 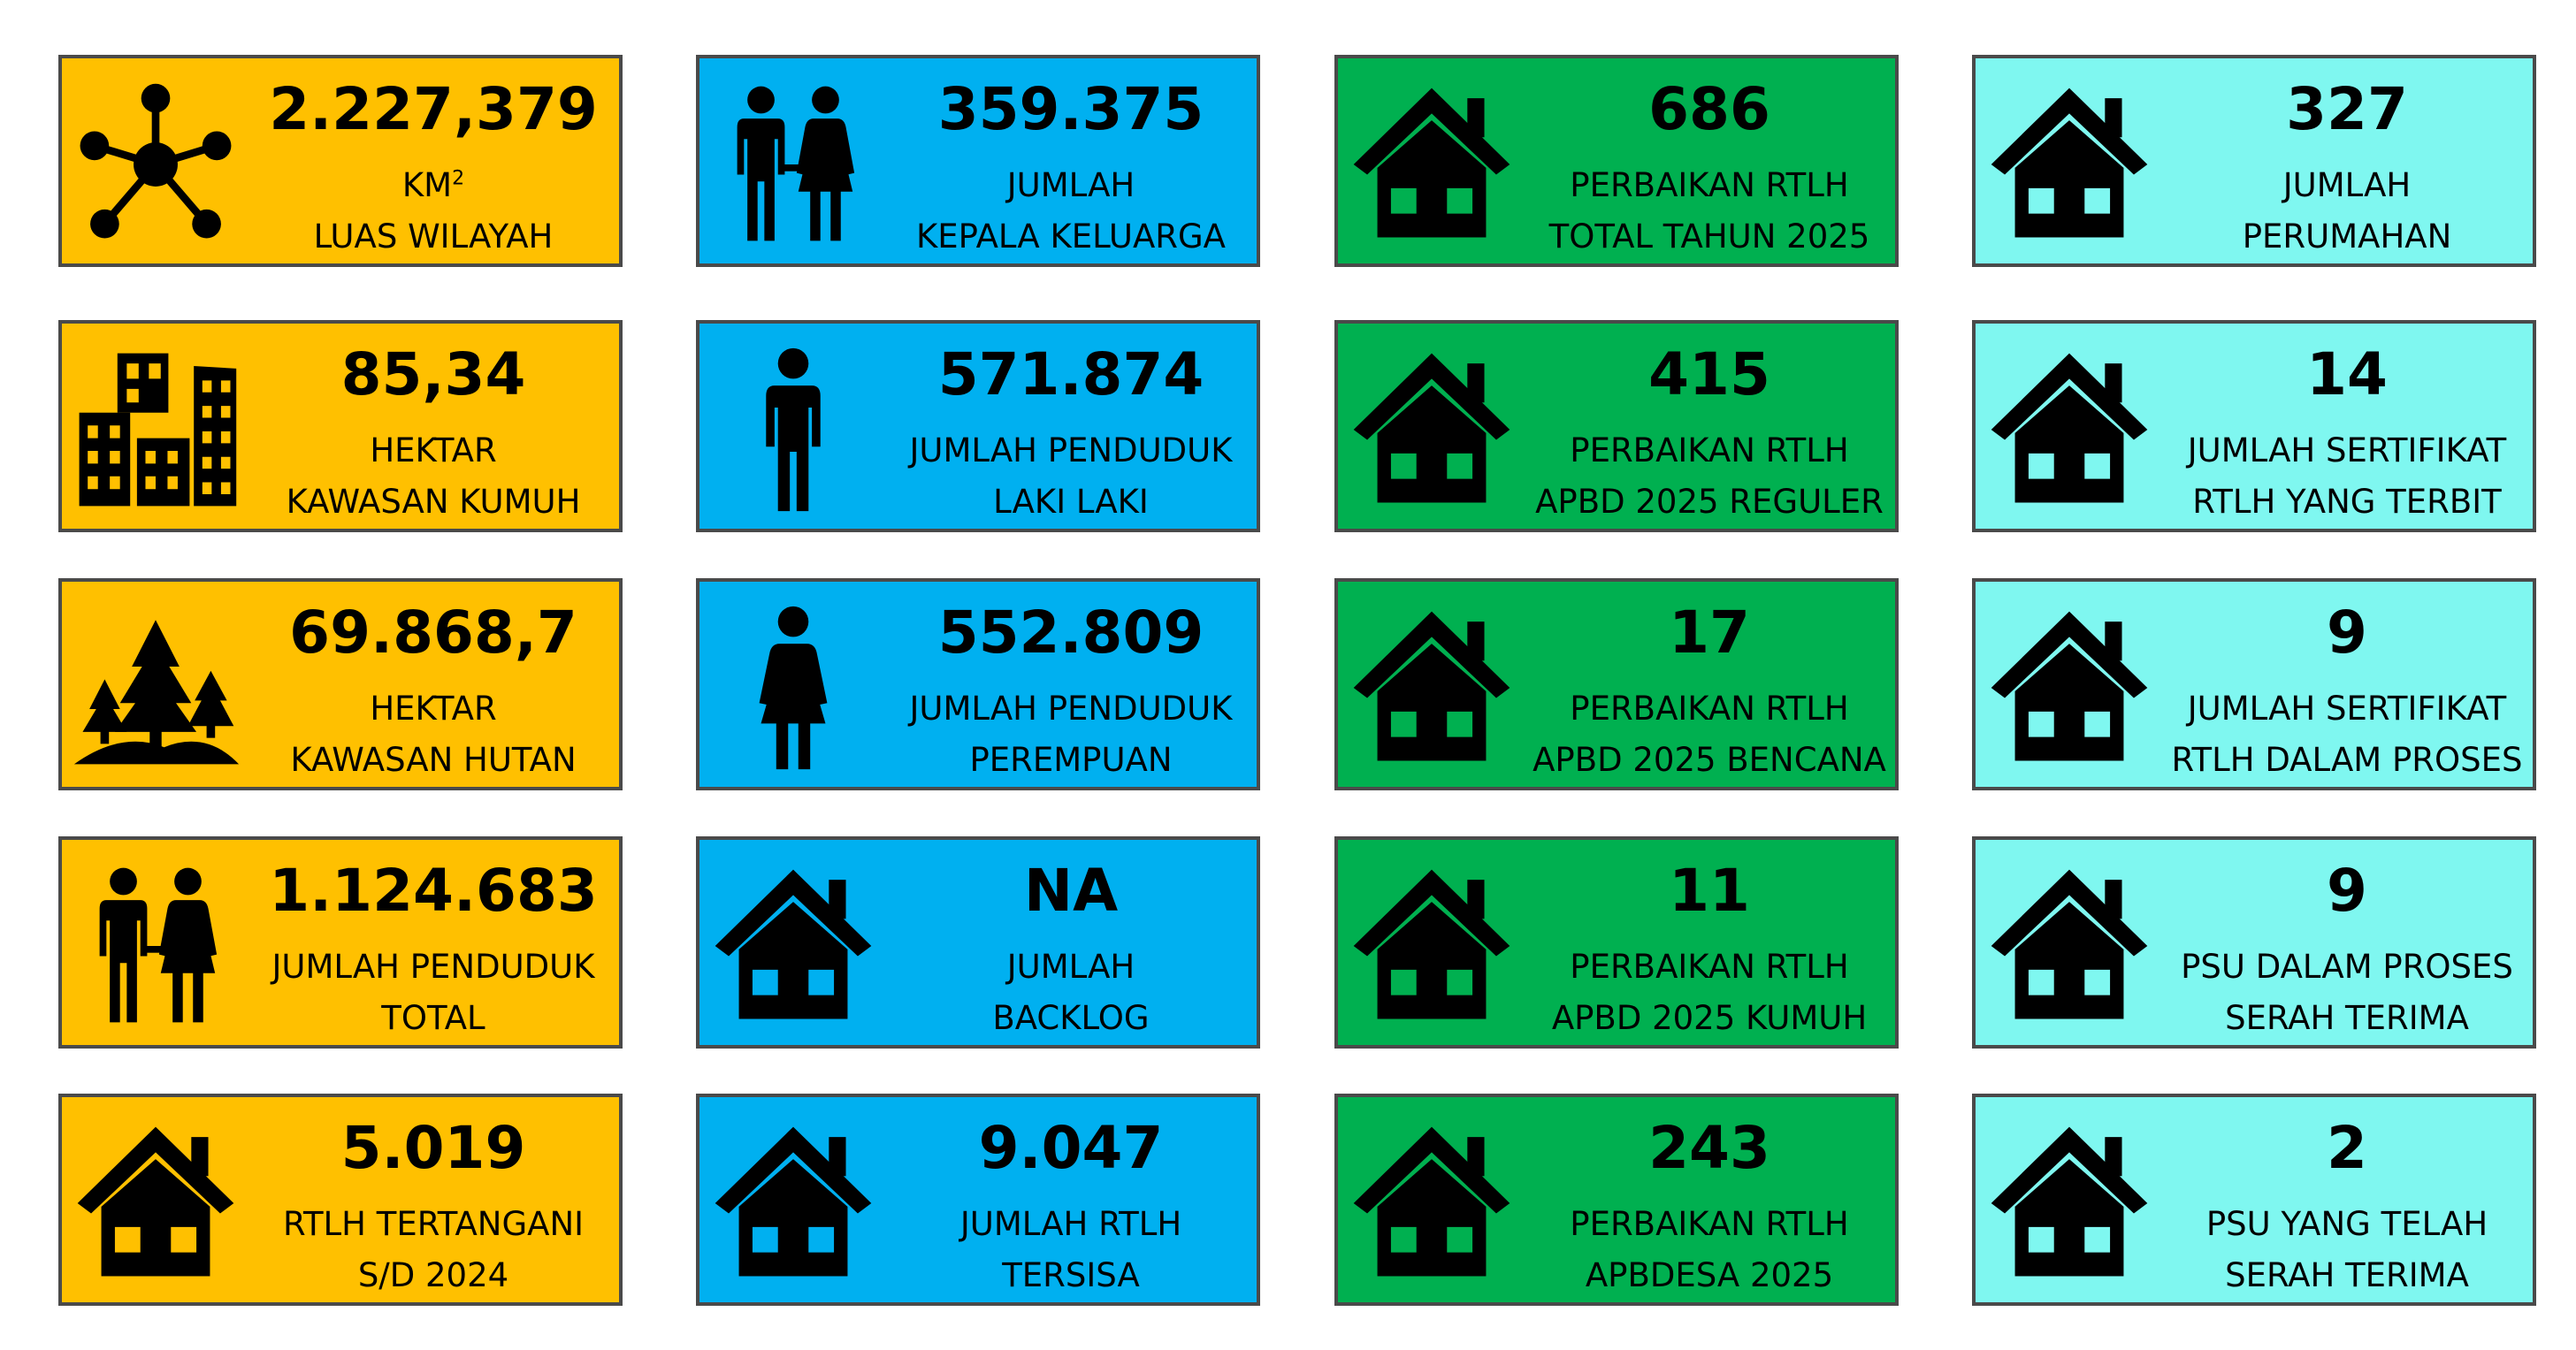 What do you see at coordinates (2347, 1199) in the screenshot?
I see `stat-text: 2 PSU YANG TELAH SERAH TERIMA` at bounding box center [2347, 1199].